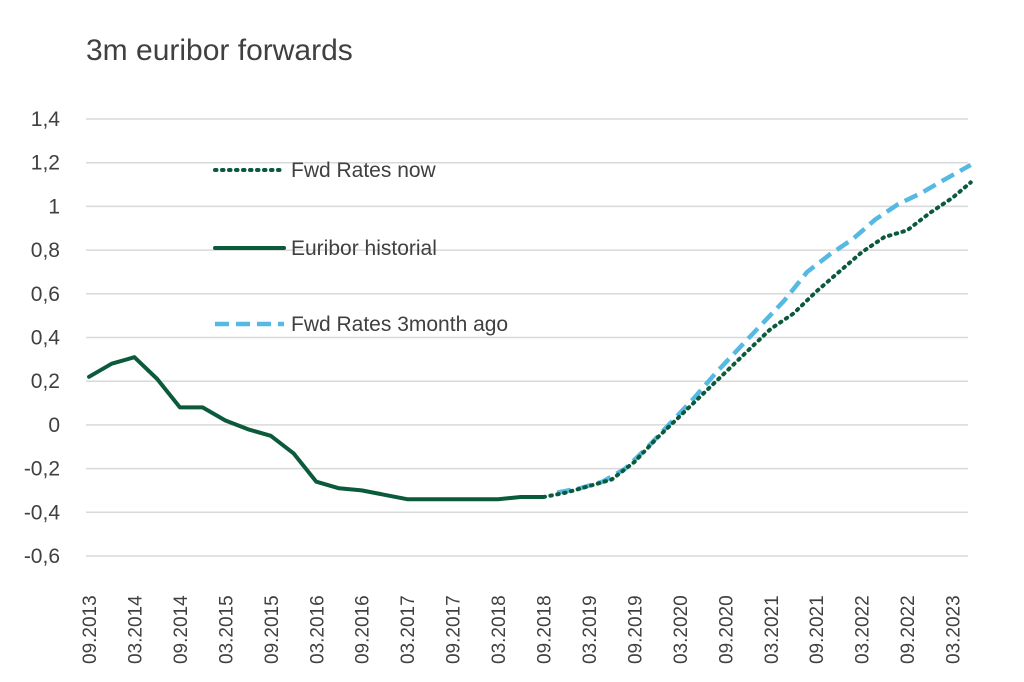 The height and width of the screenshot is (682, 1024). I want to click on x-tick-label: 03.2022, so click(863, 629).